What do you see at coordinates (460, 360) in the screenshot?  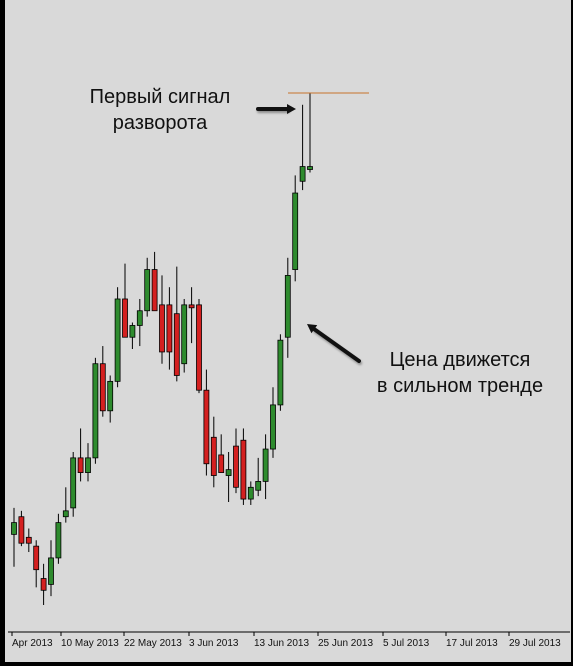 I see `annotation-trend-line-1: Цена движется` at bounding box center [460, 360].